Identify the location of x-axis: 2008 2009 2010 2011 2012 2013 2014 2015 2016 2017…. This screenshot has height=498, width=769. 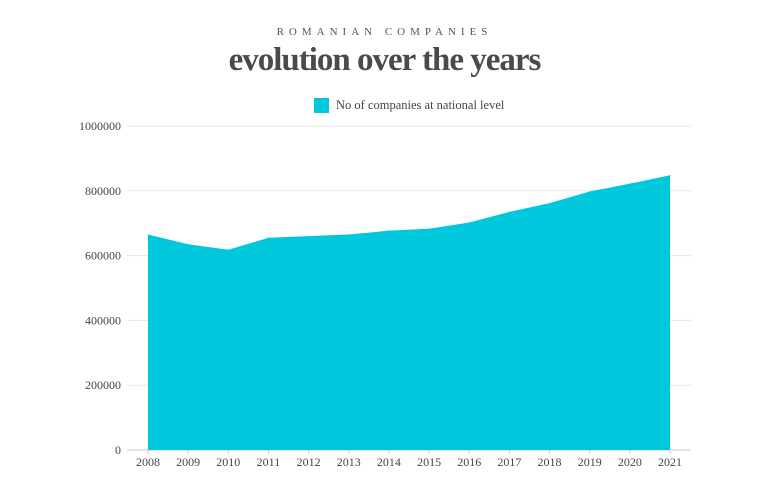
(409, 459).